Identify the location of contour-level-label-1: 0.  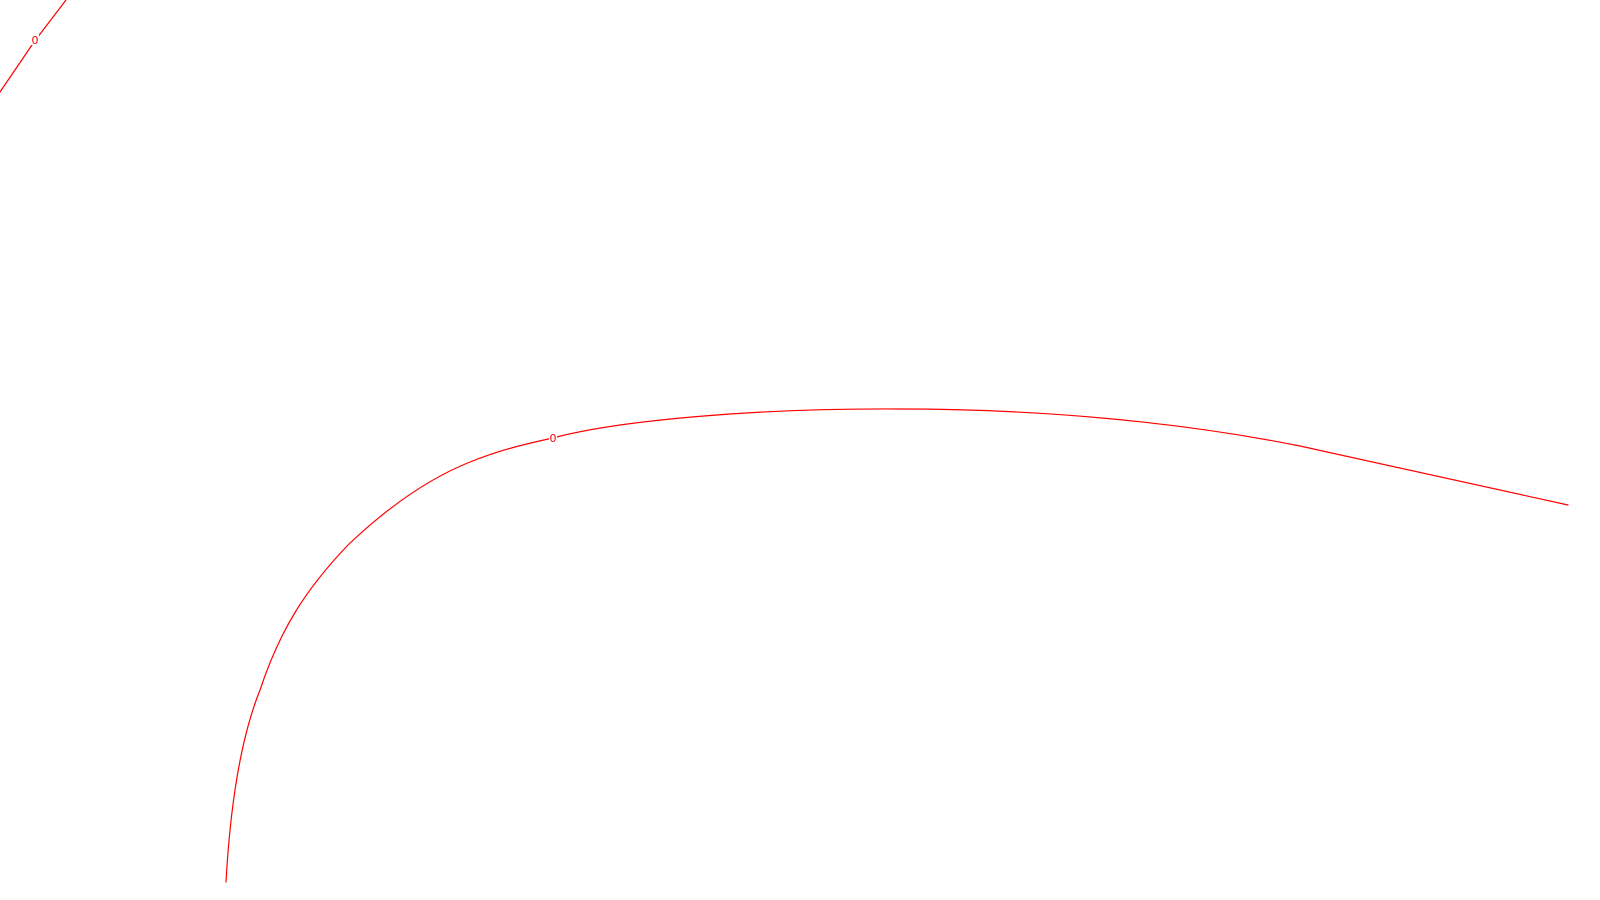
(35, 40).